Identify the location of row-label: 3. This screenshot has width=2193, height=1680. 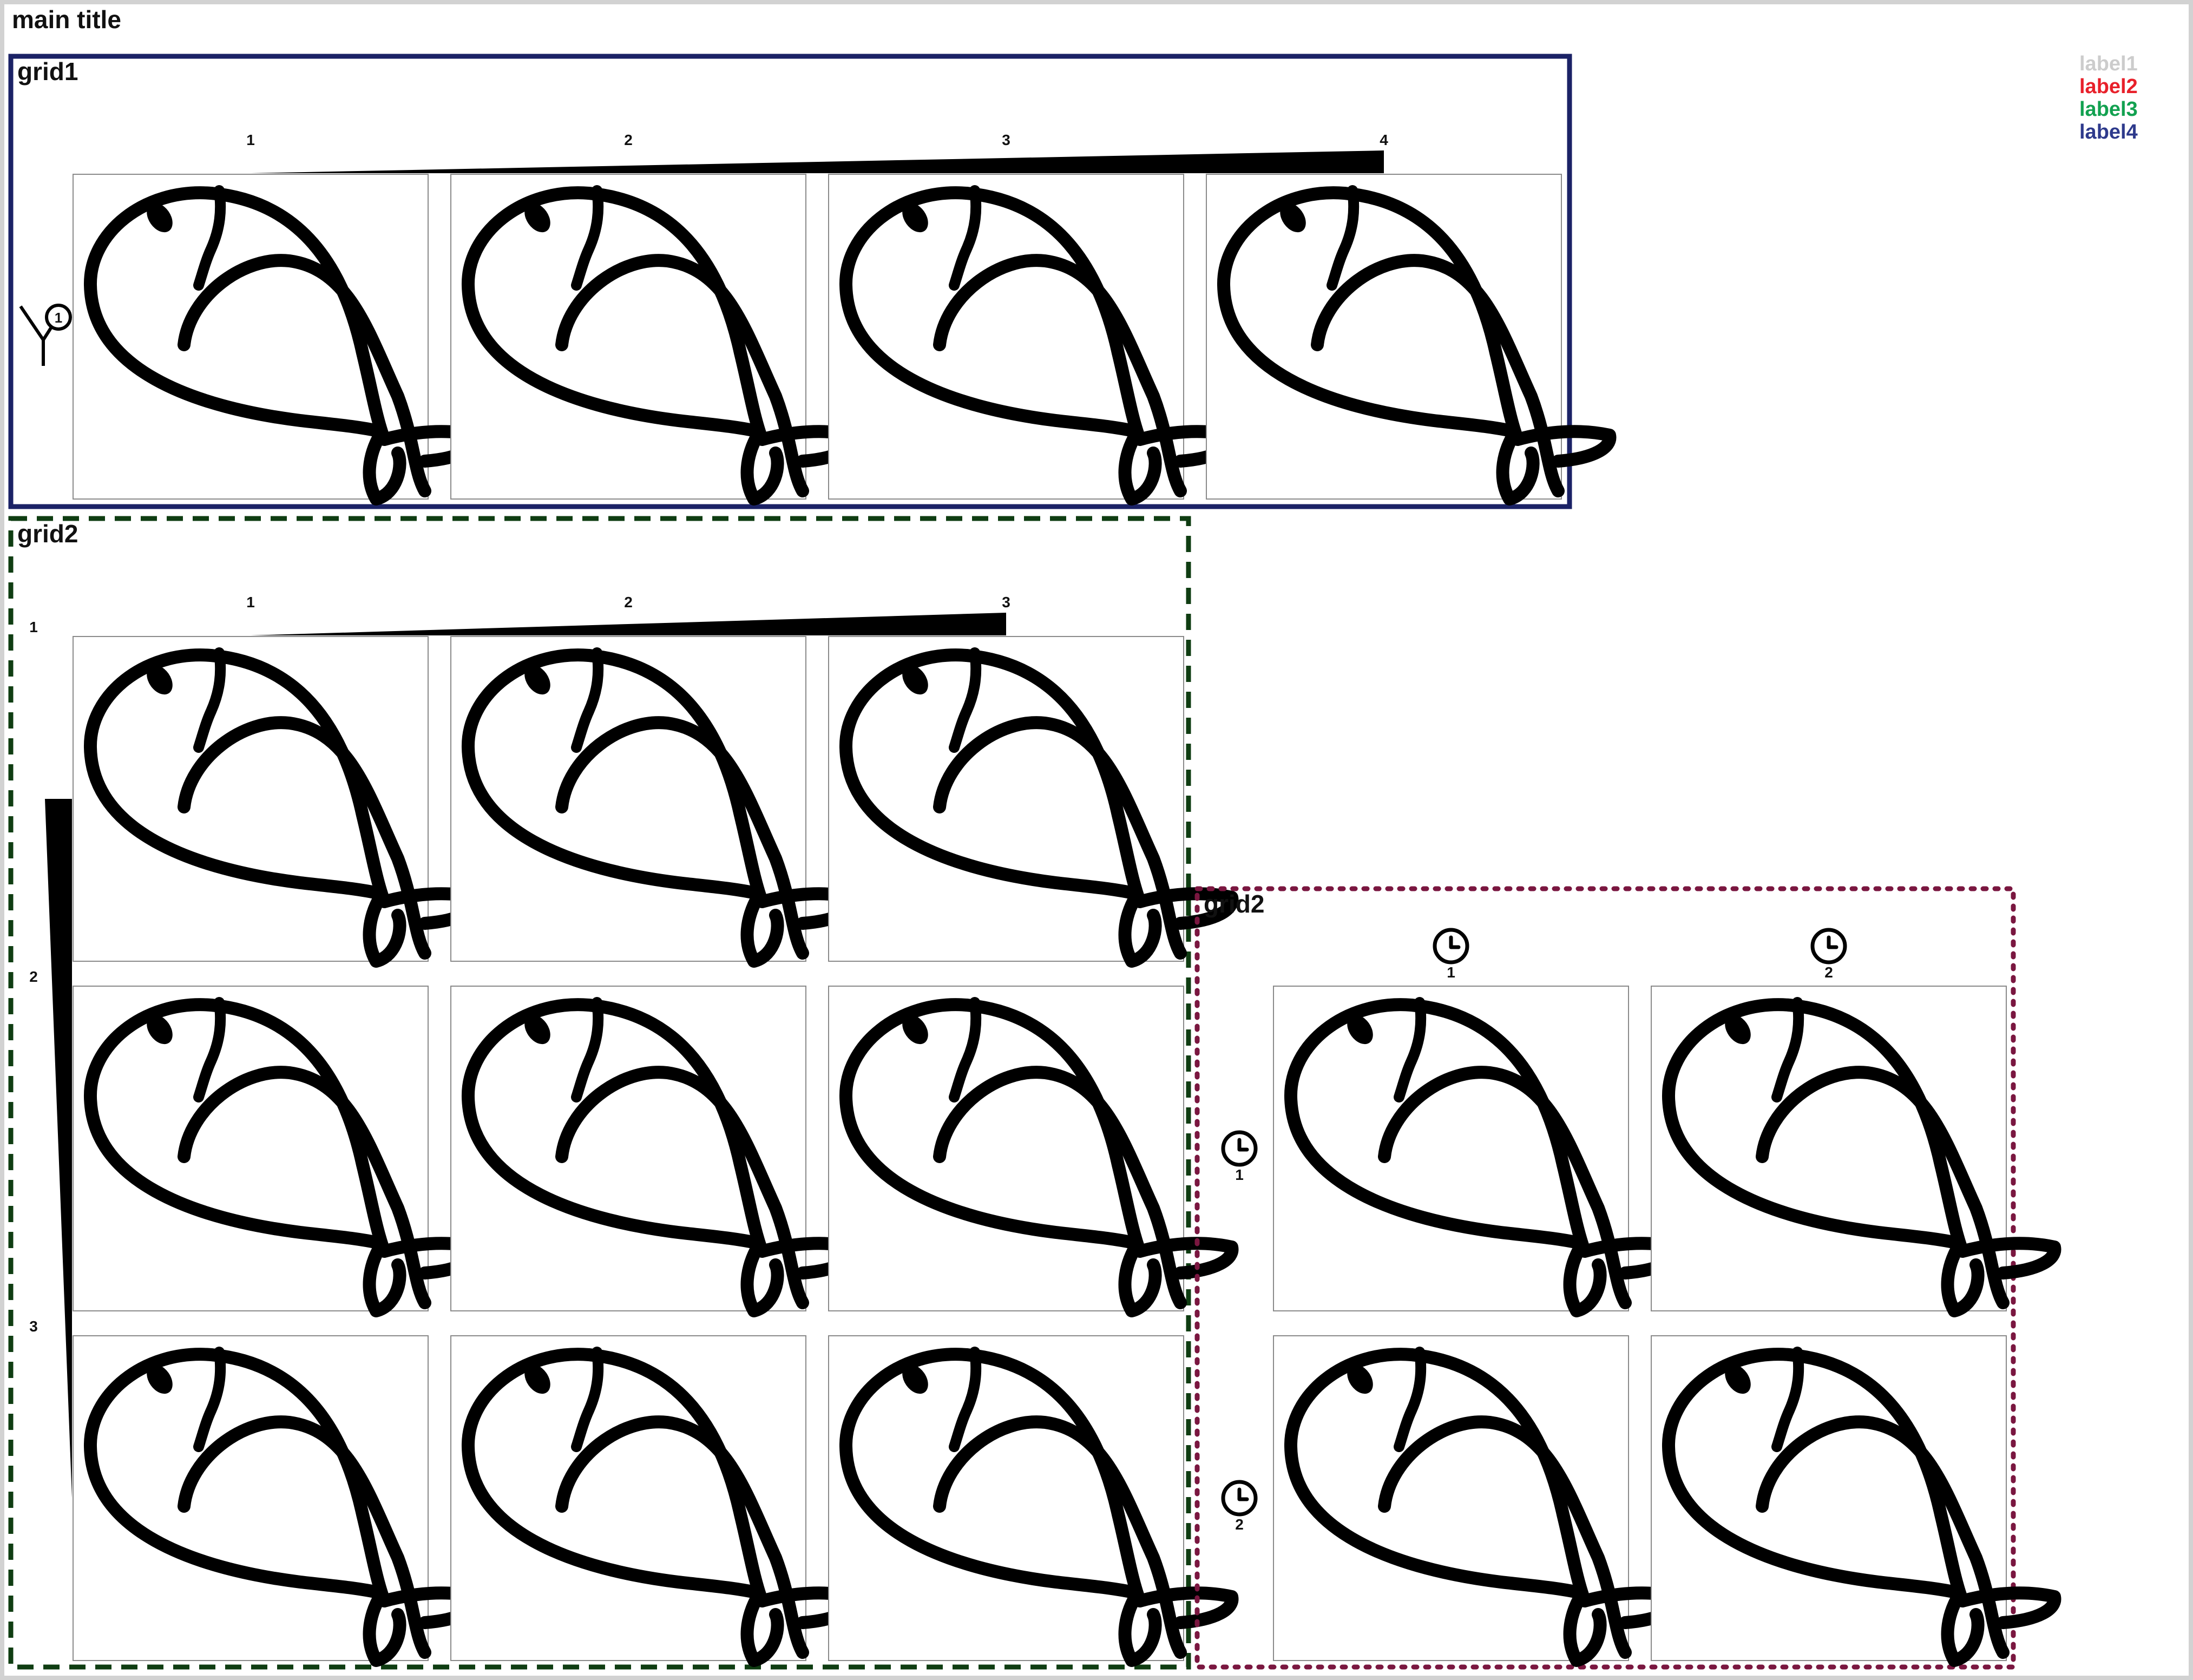
(34, 1326).